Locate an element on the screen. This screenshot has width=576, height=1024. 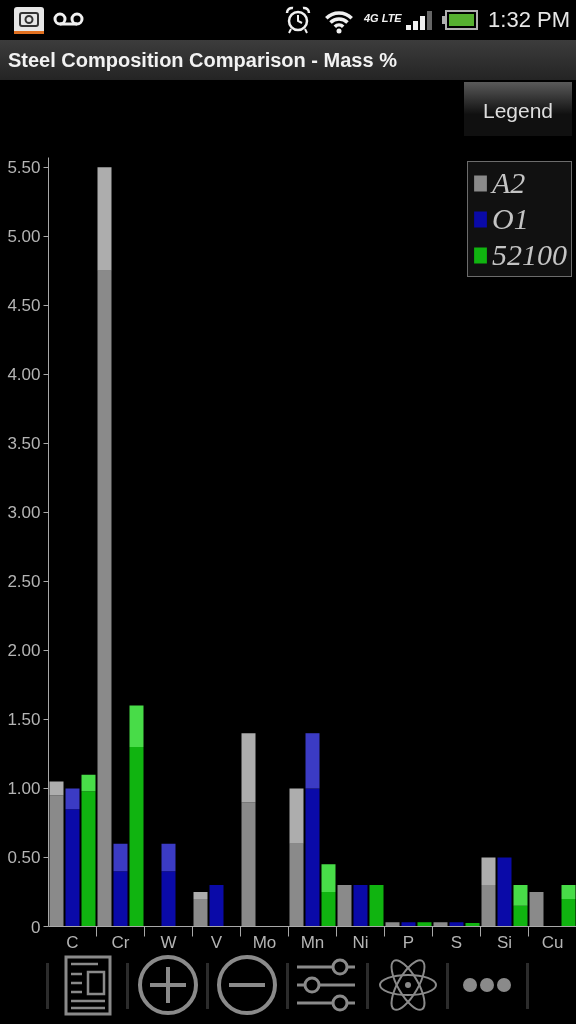
chart-title: Steel Composition Comparison - Mass % is located at coordinates (288, 60).